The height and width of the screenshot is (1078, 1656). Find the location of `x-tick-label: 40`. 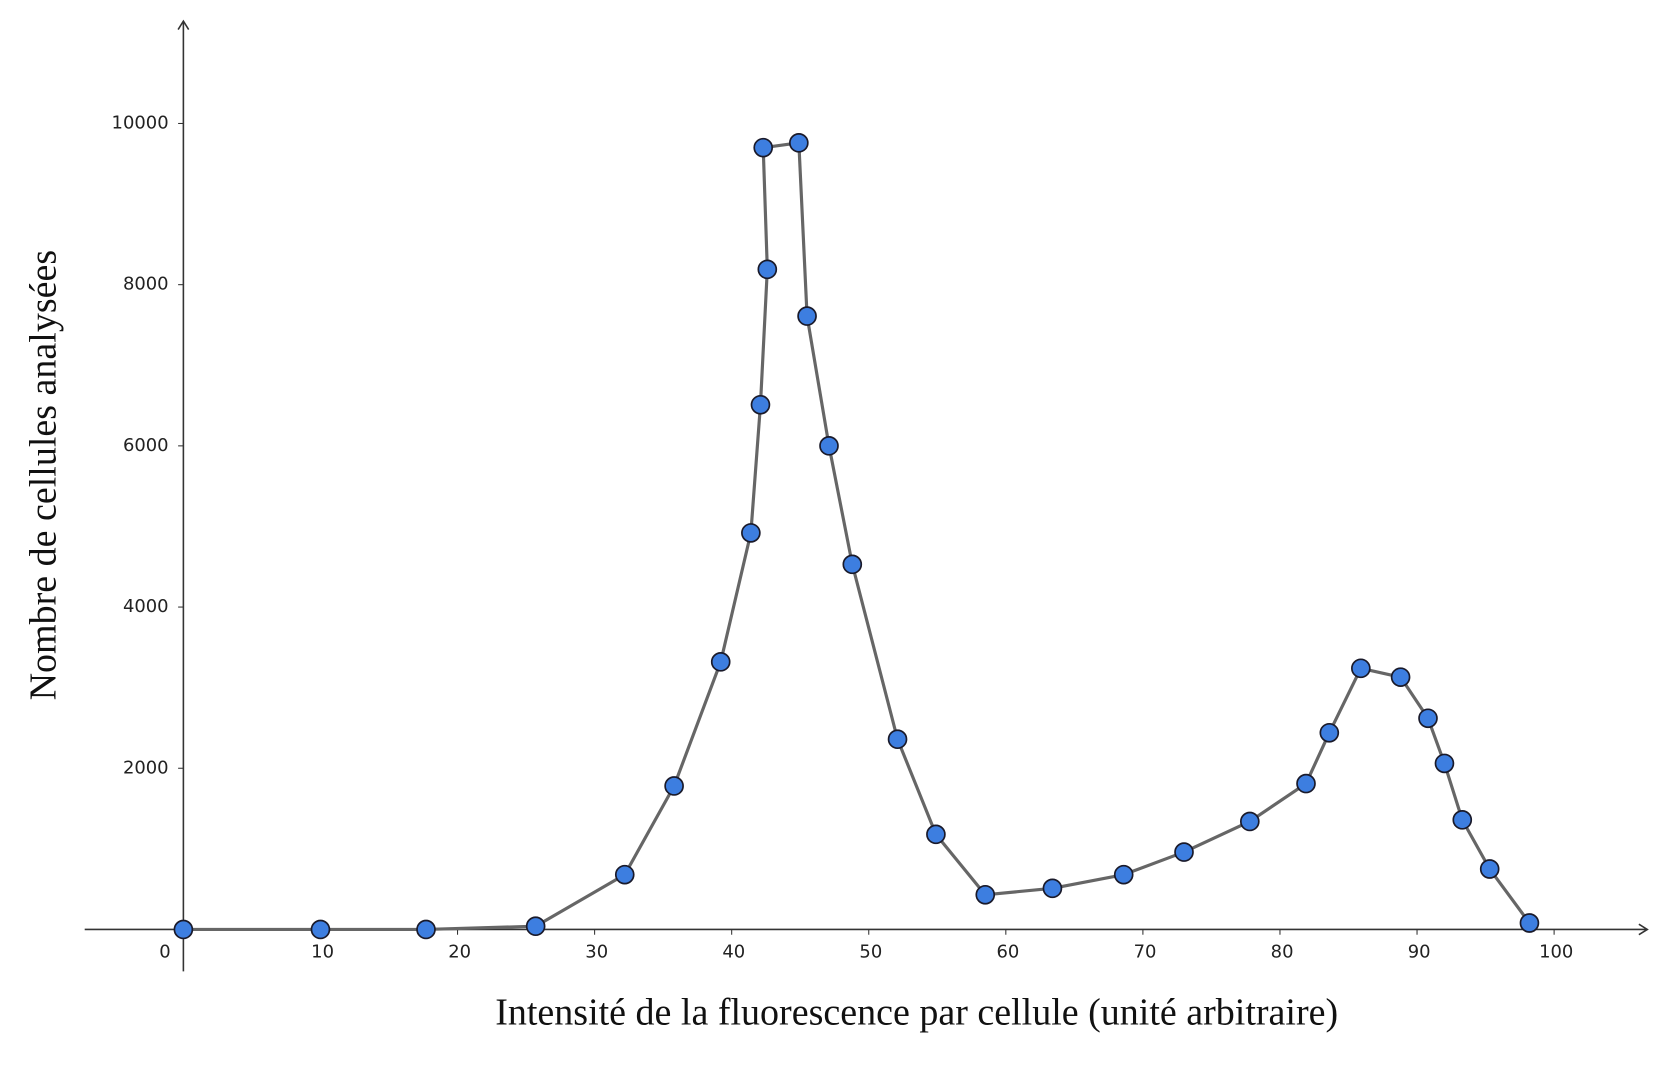

x-tick-label: 40 is located at coordinates (733, 952).